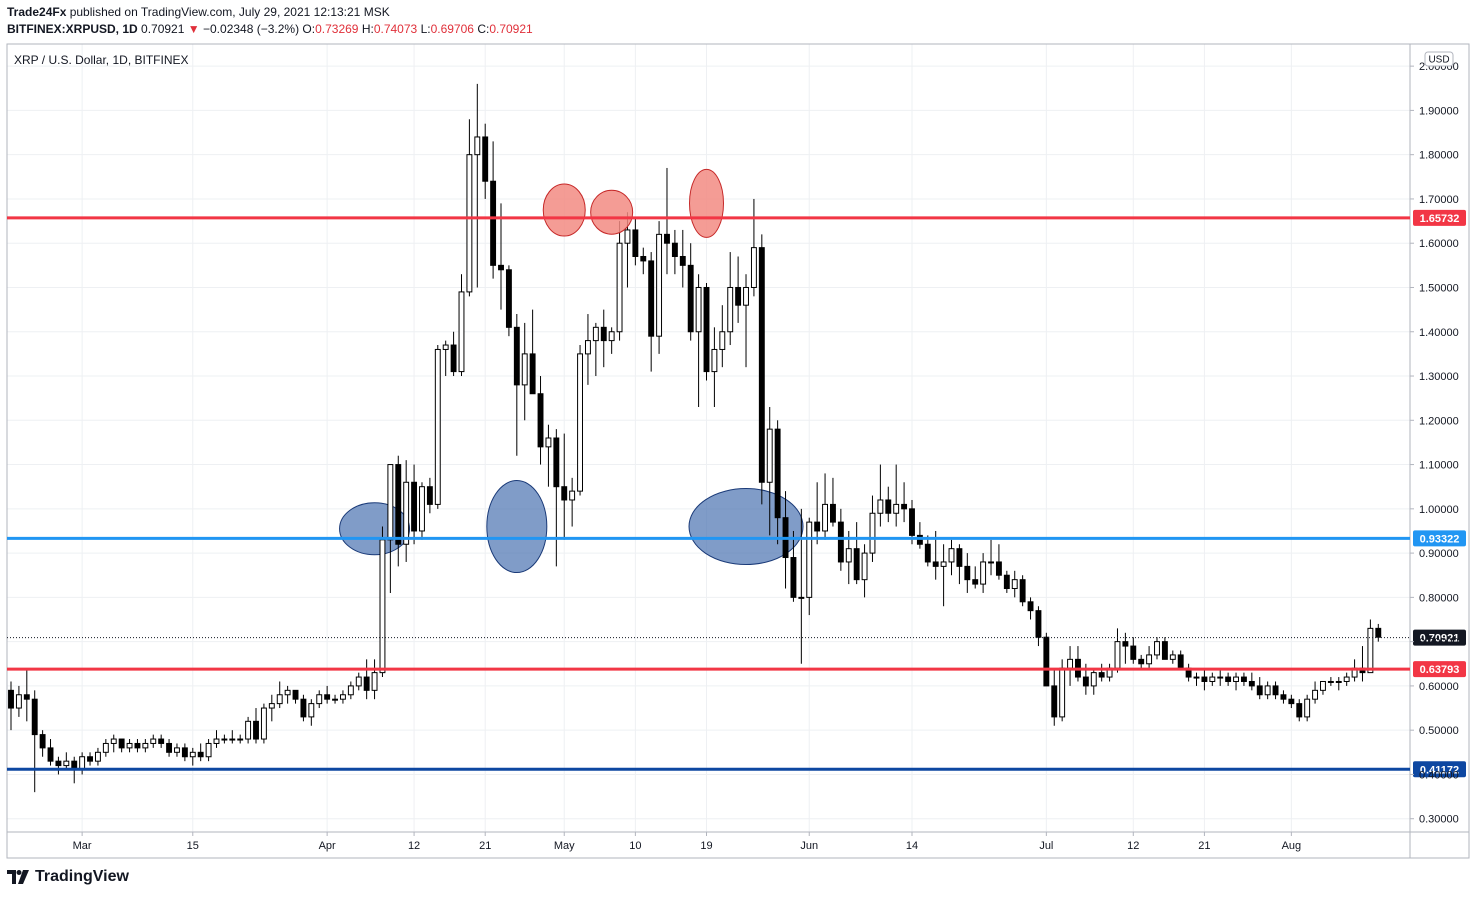  What do you see at coordinates (68, 877) in the screenshot?
I see `tradingview-brand: TradingView` at bounding box center [68, 877].